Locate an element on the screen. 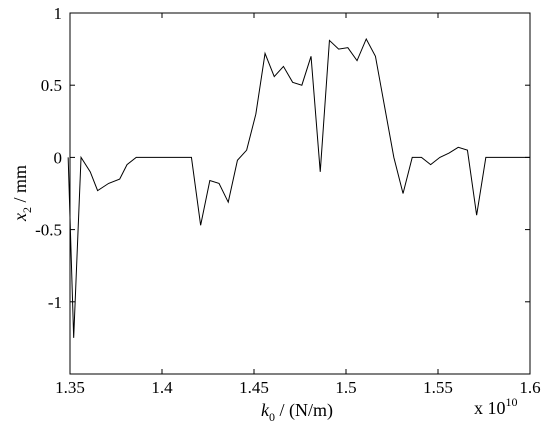 The width and height of the screenshot is (550, 431). x-axis-label: k0 / (N/m) is located at coordinates (297, 412).